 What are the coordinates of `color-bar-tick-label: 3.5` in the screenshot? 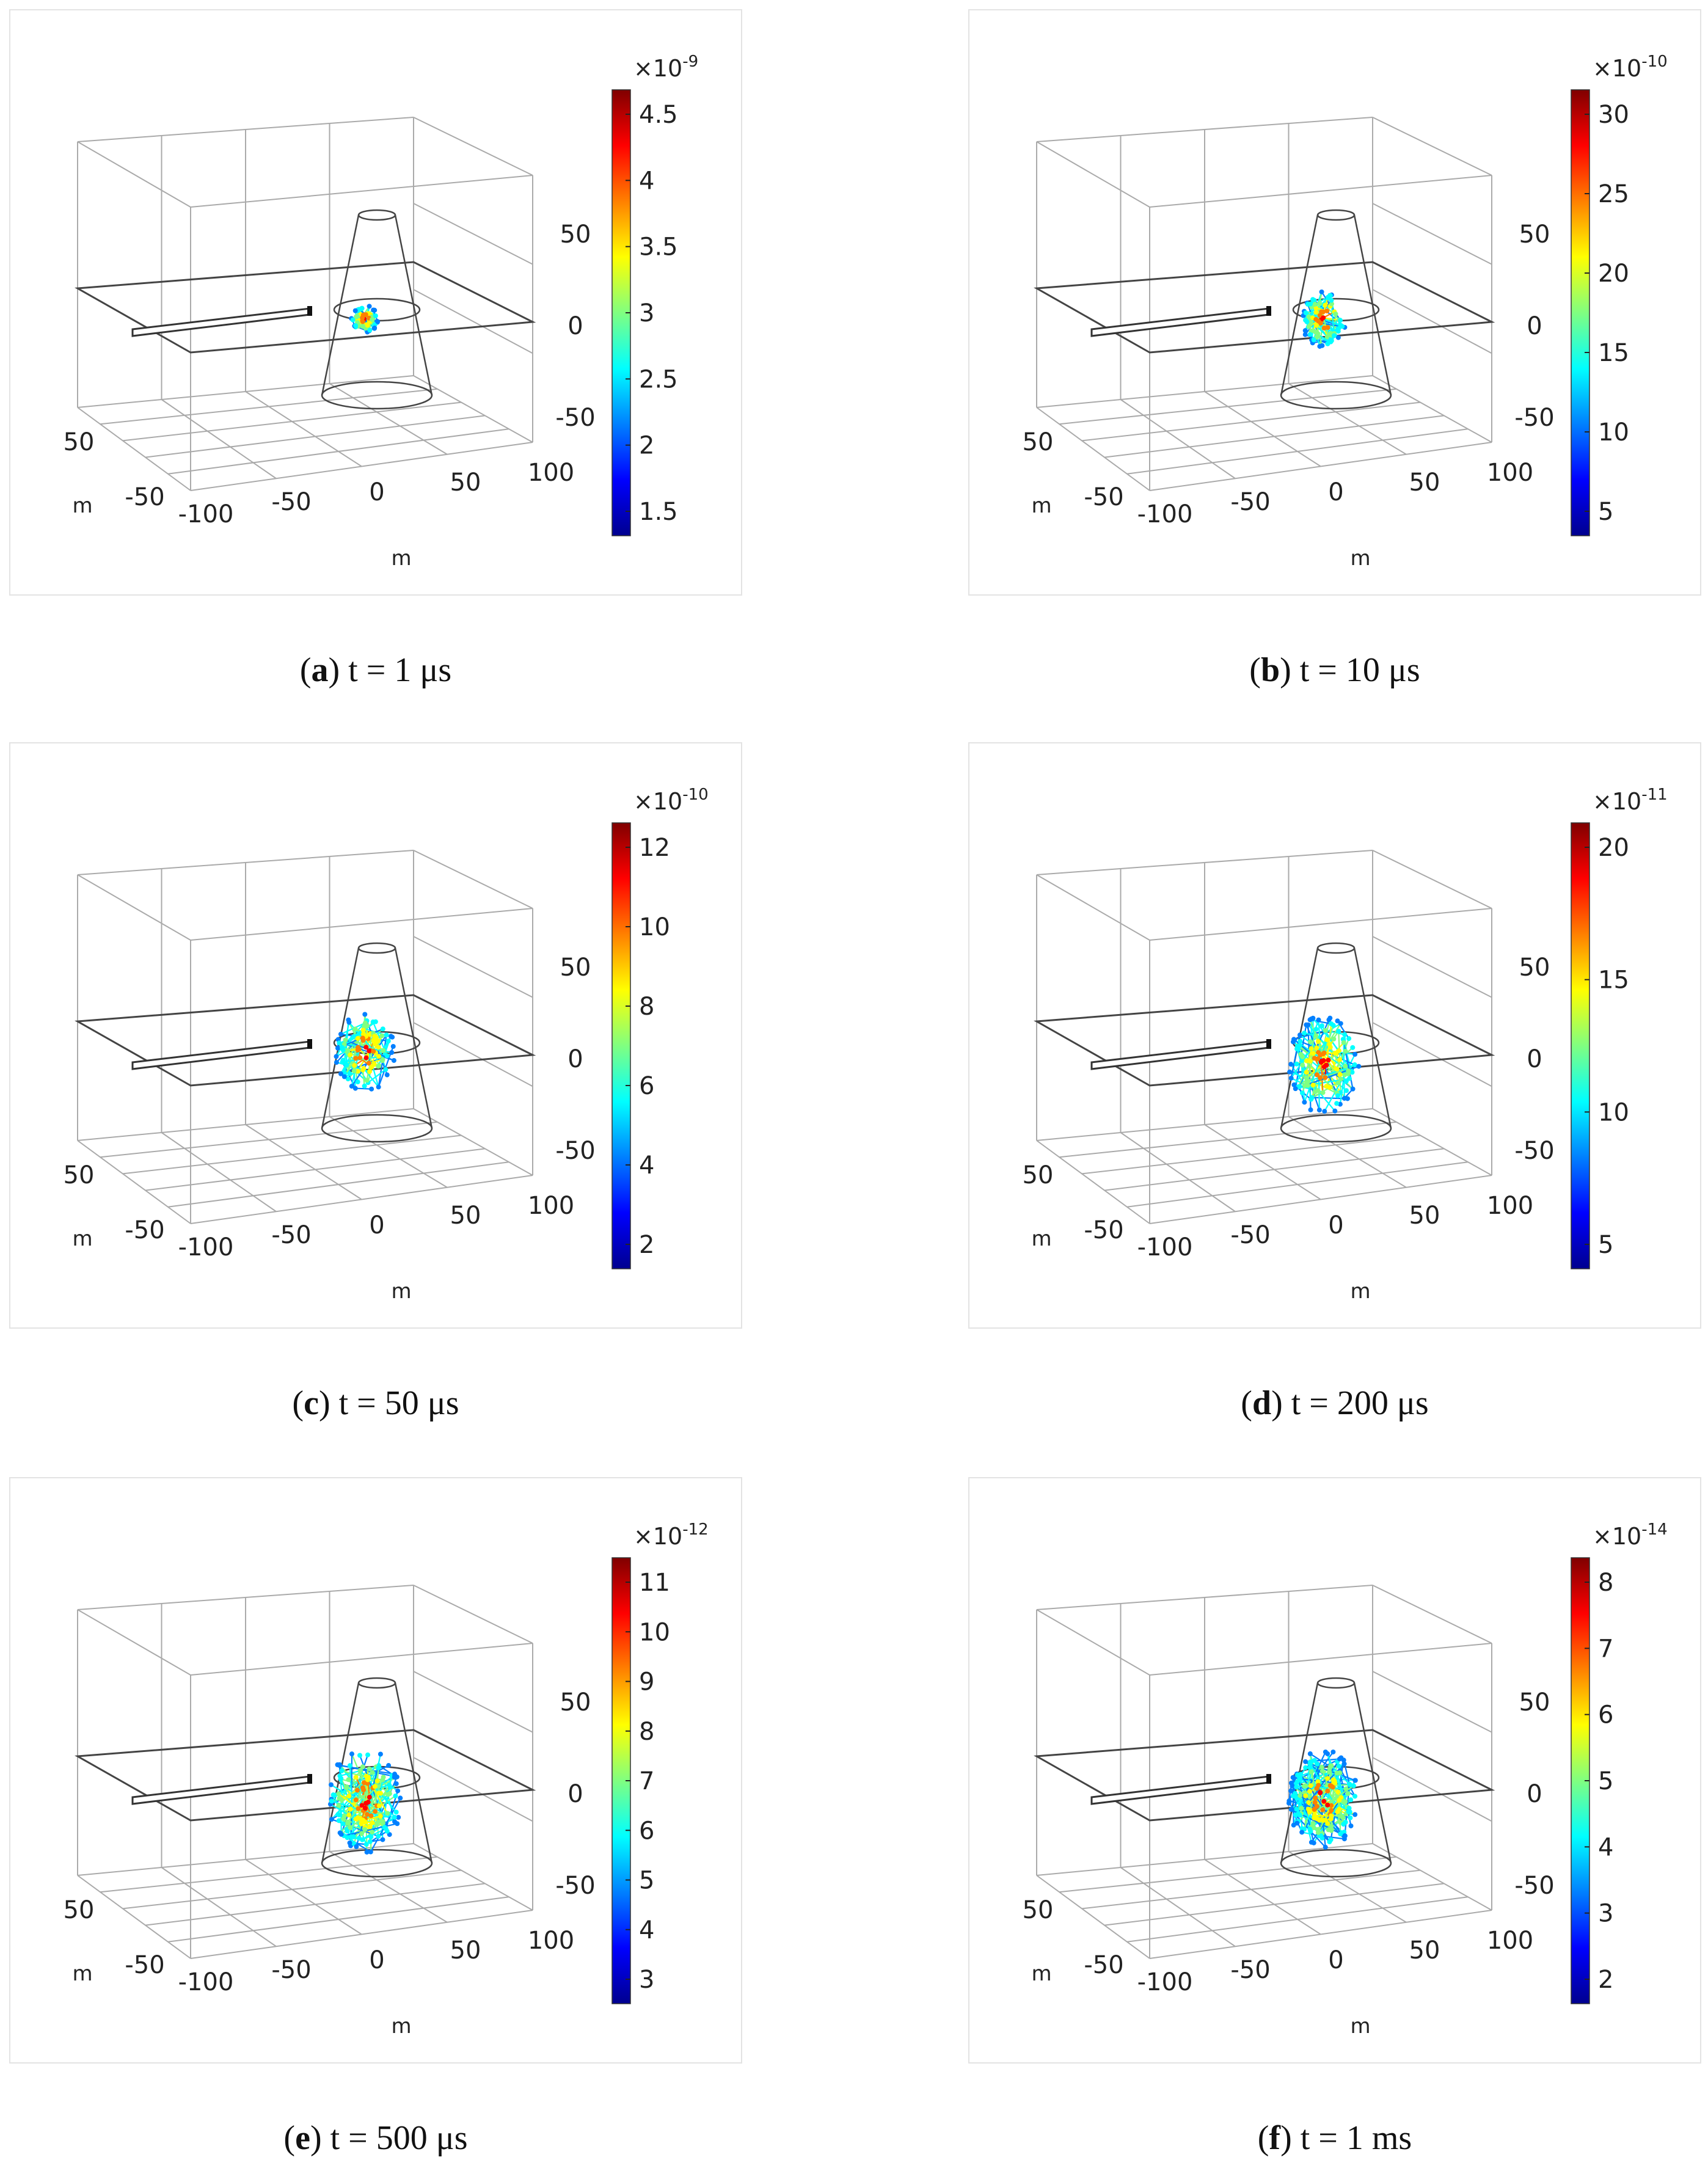 It's located at (658, 247).